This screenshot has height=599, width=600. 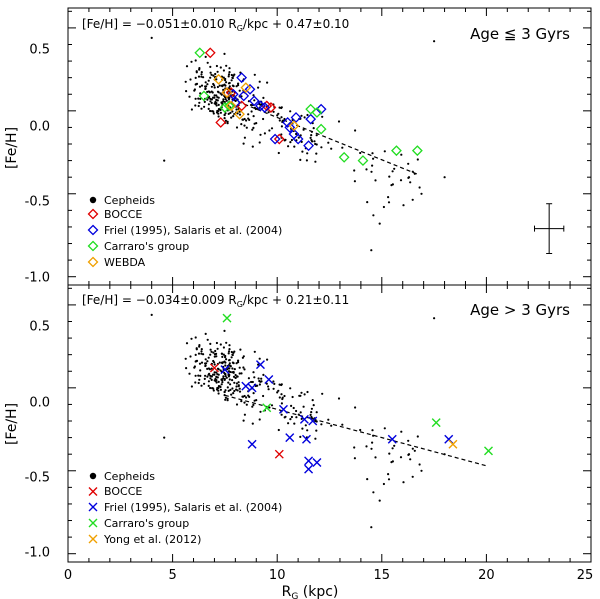 What do you see at coordinates (520, 310) in the screenshot?
I see `bottom-age-label: Age > 3 Gyrs` at bounding box center [520, 310].